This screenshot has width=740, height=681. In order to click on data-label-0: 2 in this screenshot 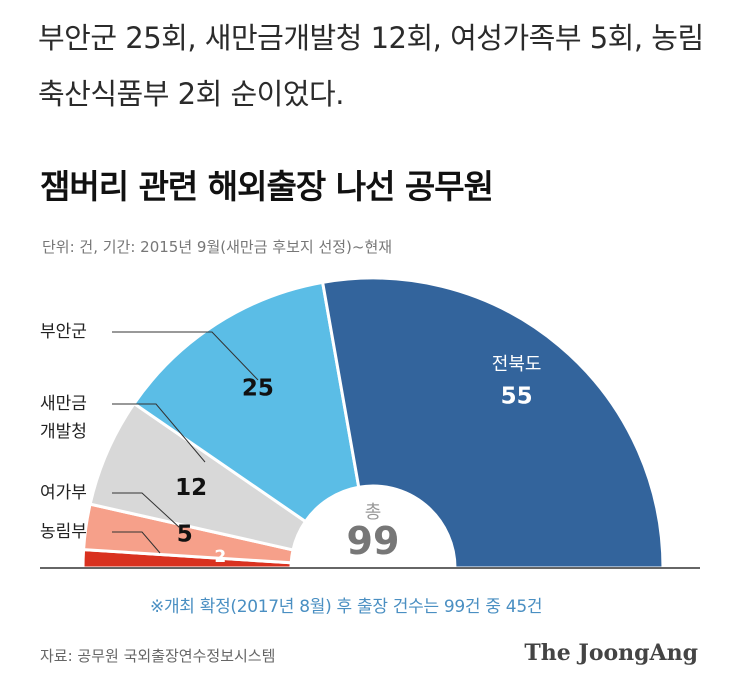, I will do `click(220, 557)`.